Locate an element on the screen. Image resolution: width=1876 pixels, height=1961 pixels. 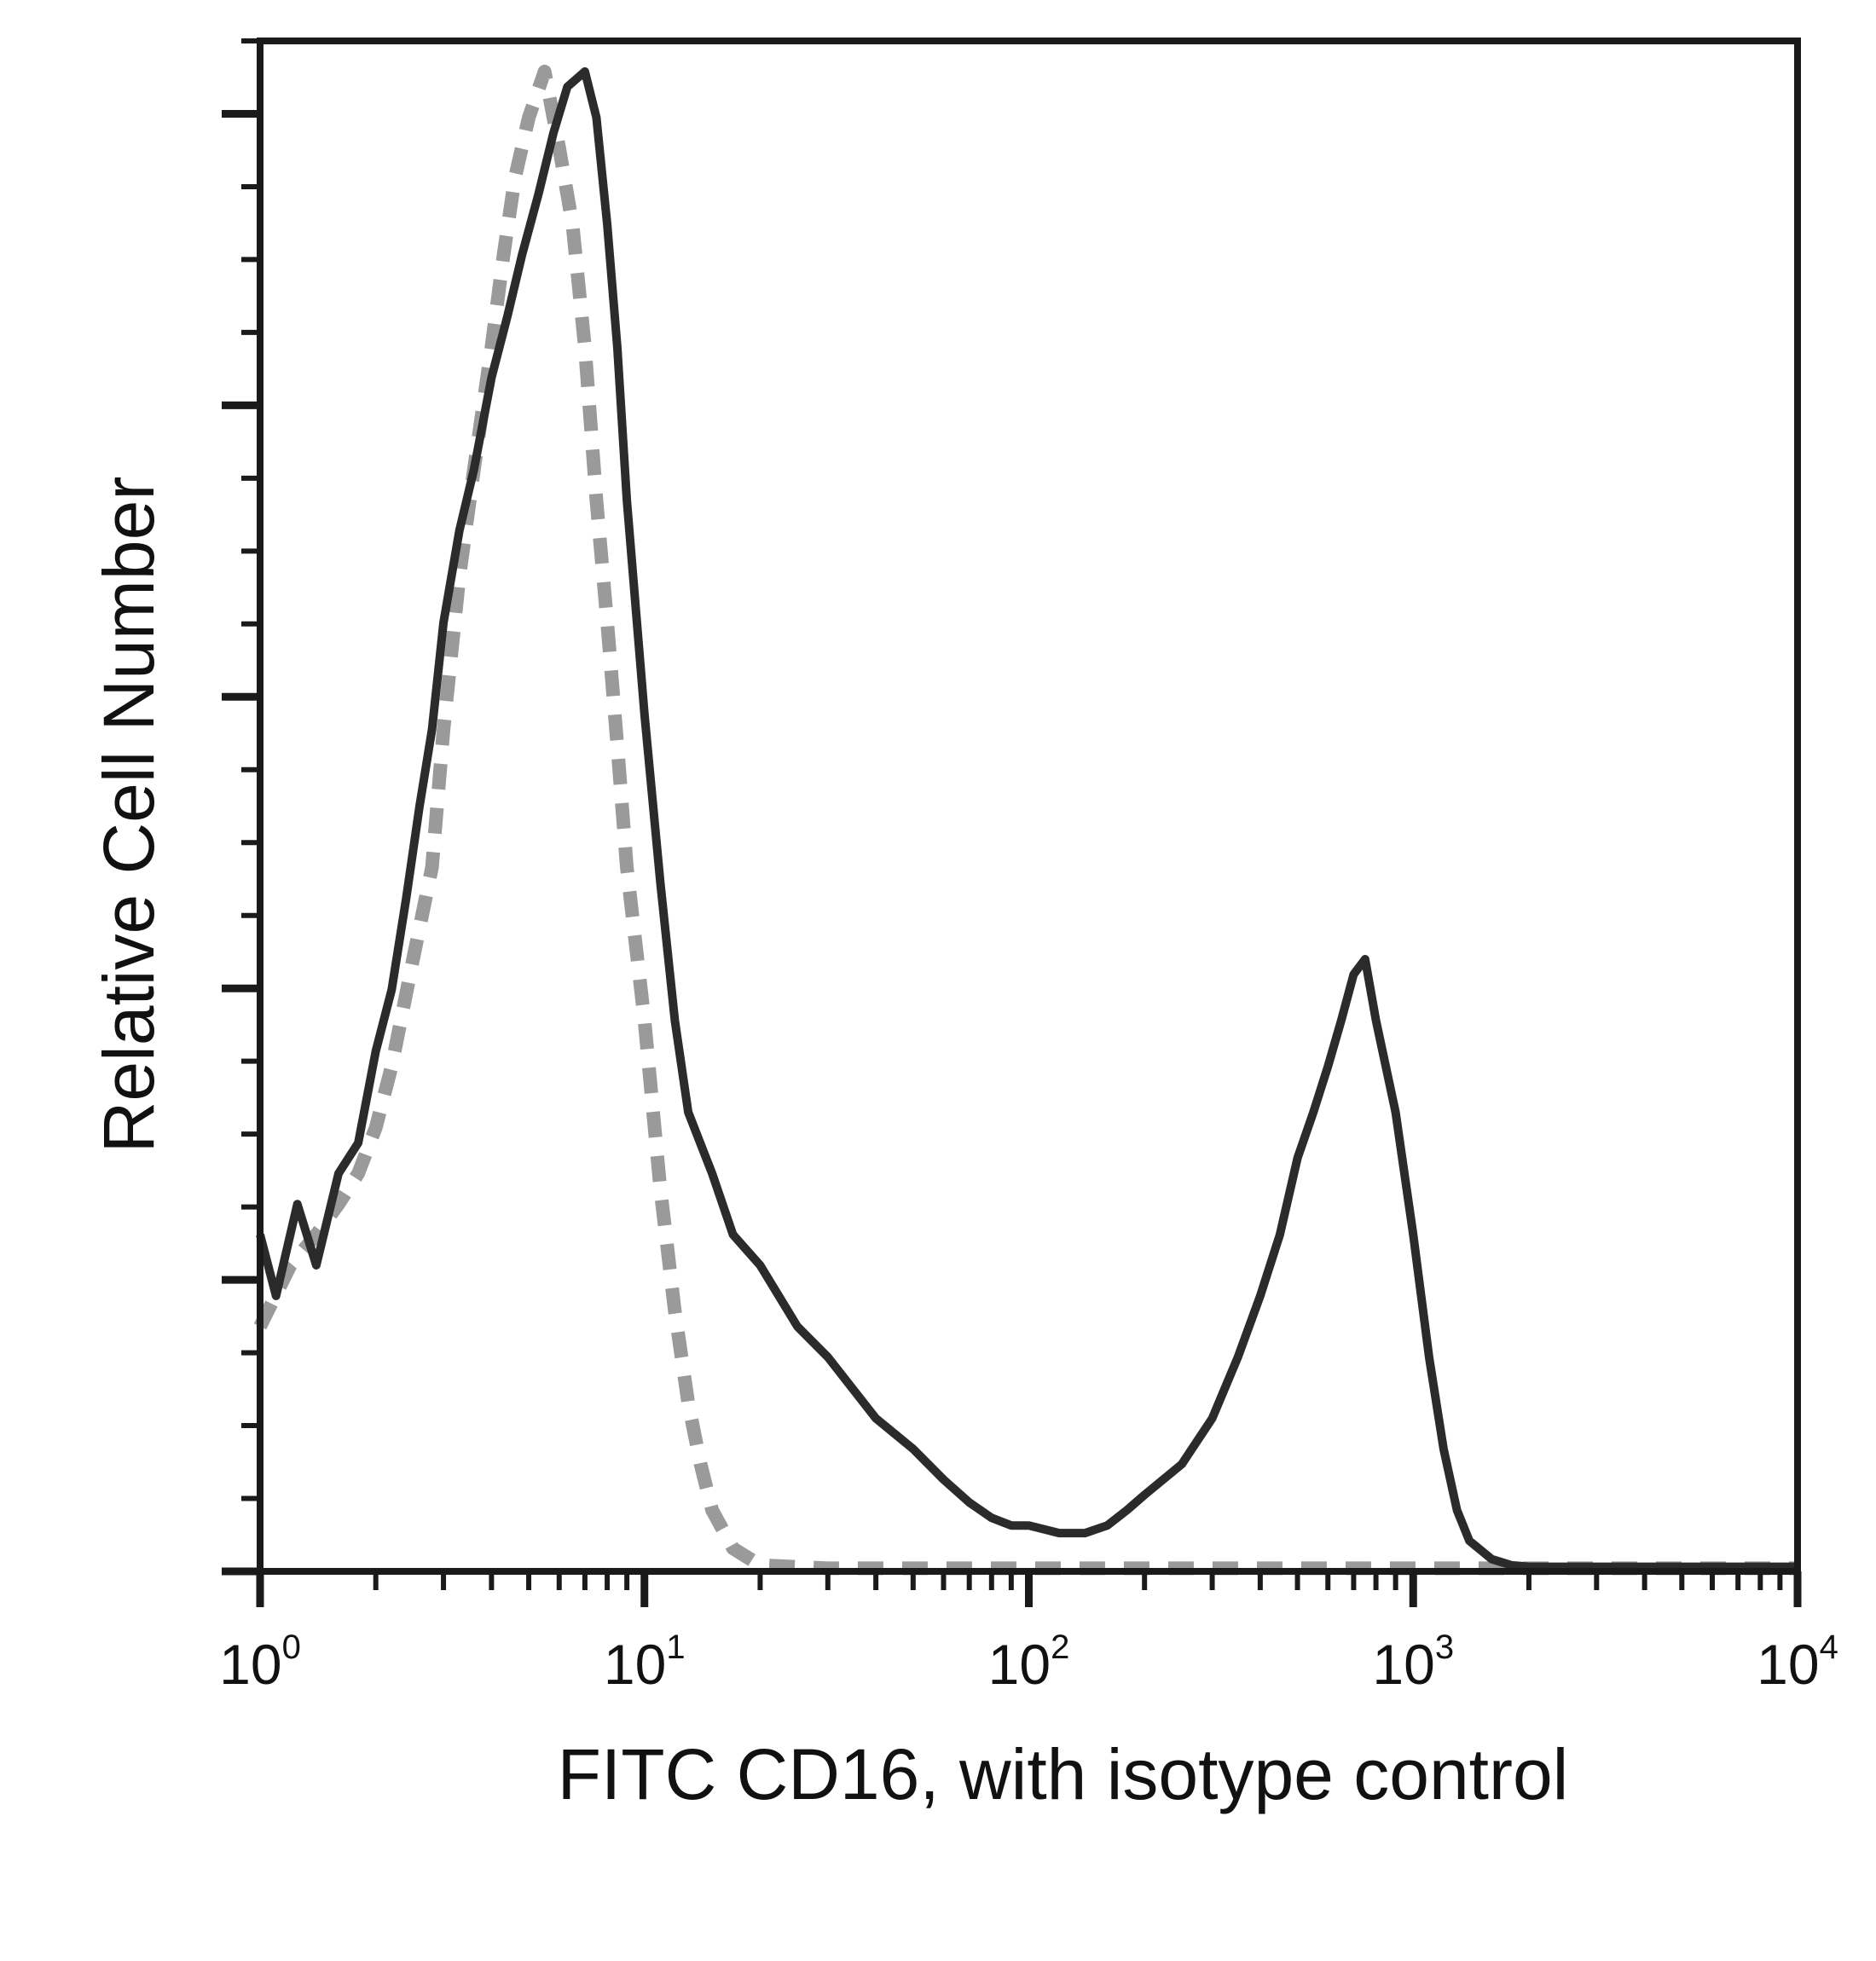
x-tick-label: 10⁴ is located at coordinates (1797, 1662).